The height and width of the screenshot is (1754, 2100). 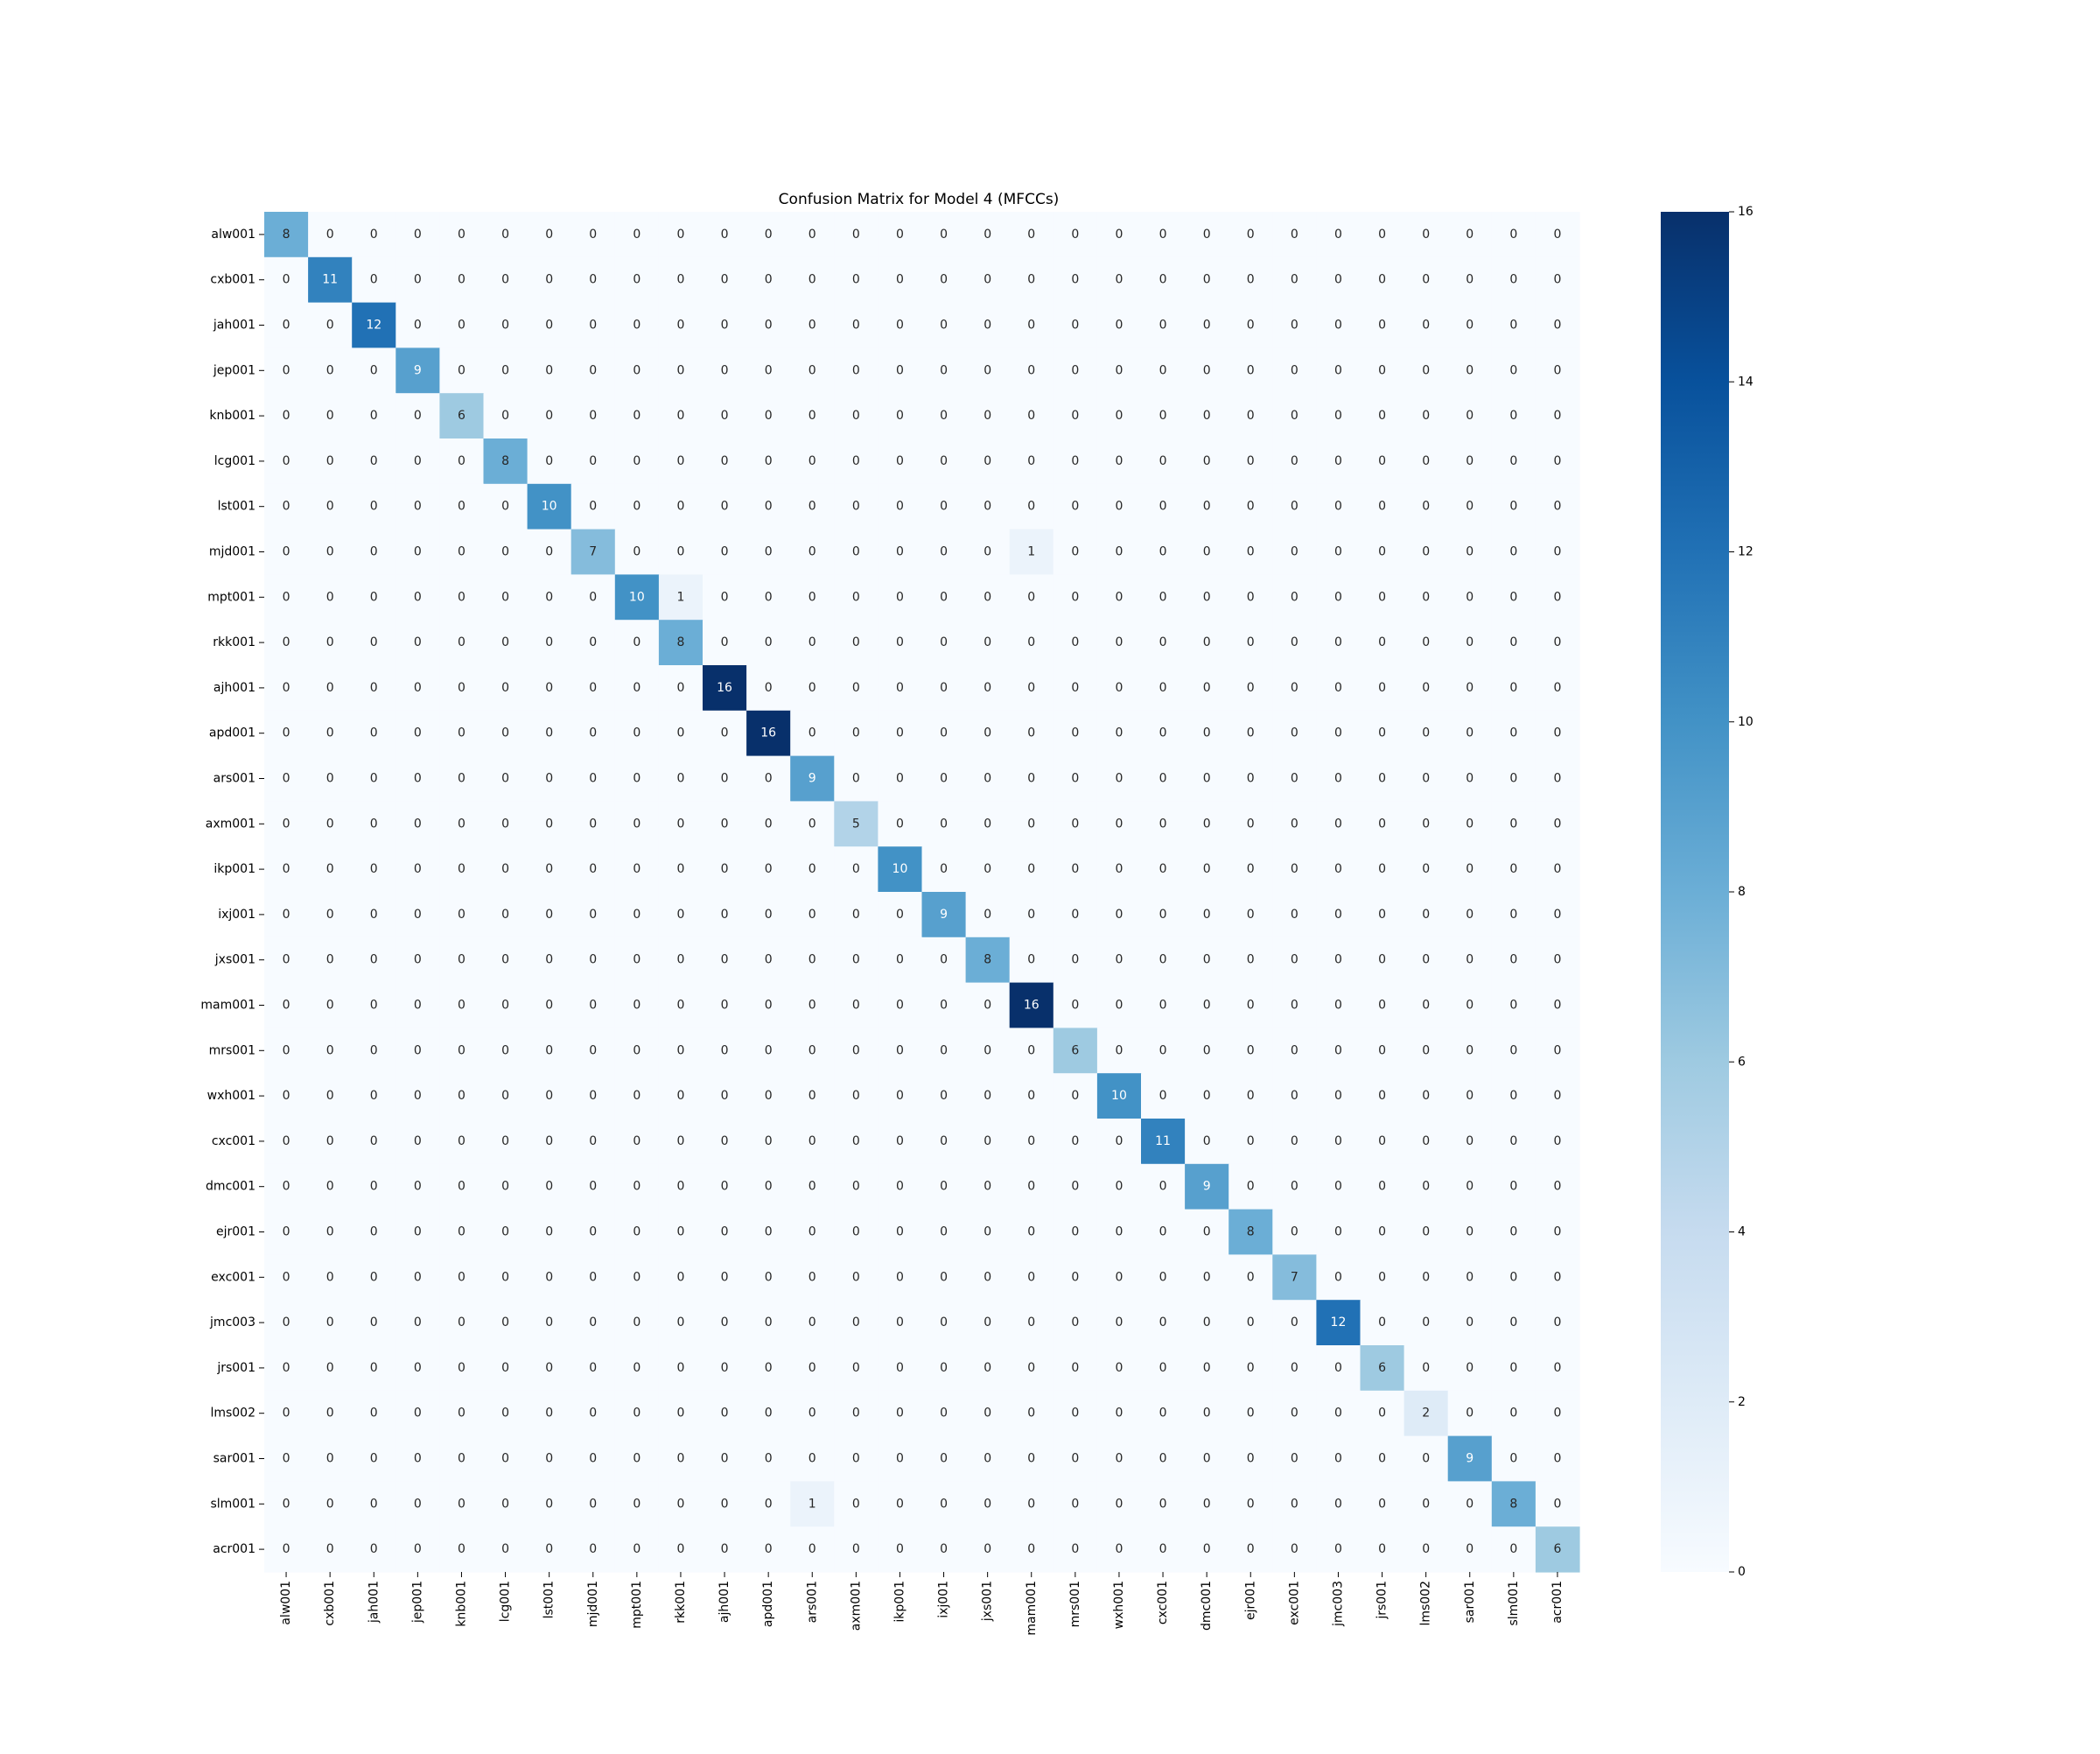 What do you see at coordinates (549, 1599) in the screenshot?
I see `x-tick-label: lst001` at bounding box center [549, 1599].